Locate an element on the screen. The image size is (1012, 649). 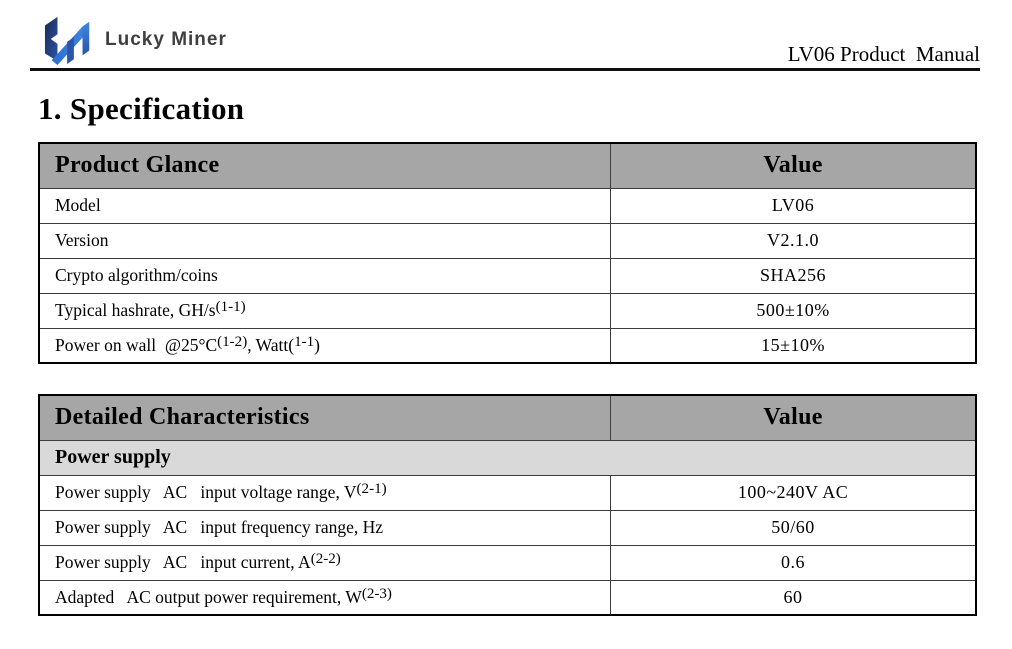
superscript-note: (2-3) is located at coordinates (376, 593).